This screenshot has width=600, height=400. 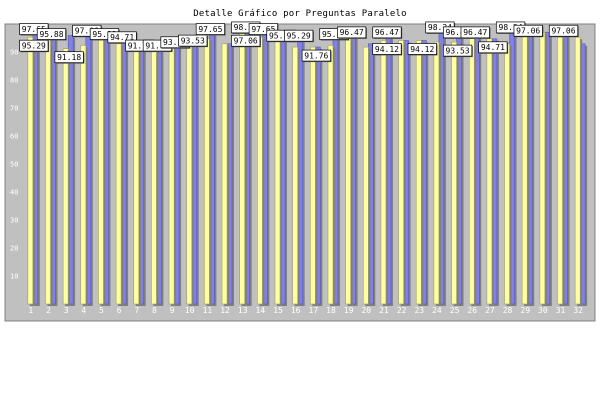 I want to click on data-label: 94.71, so click(x=122, y=37).